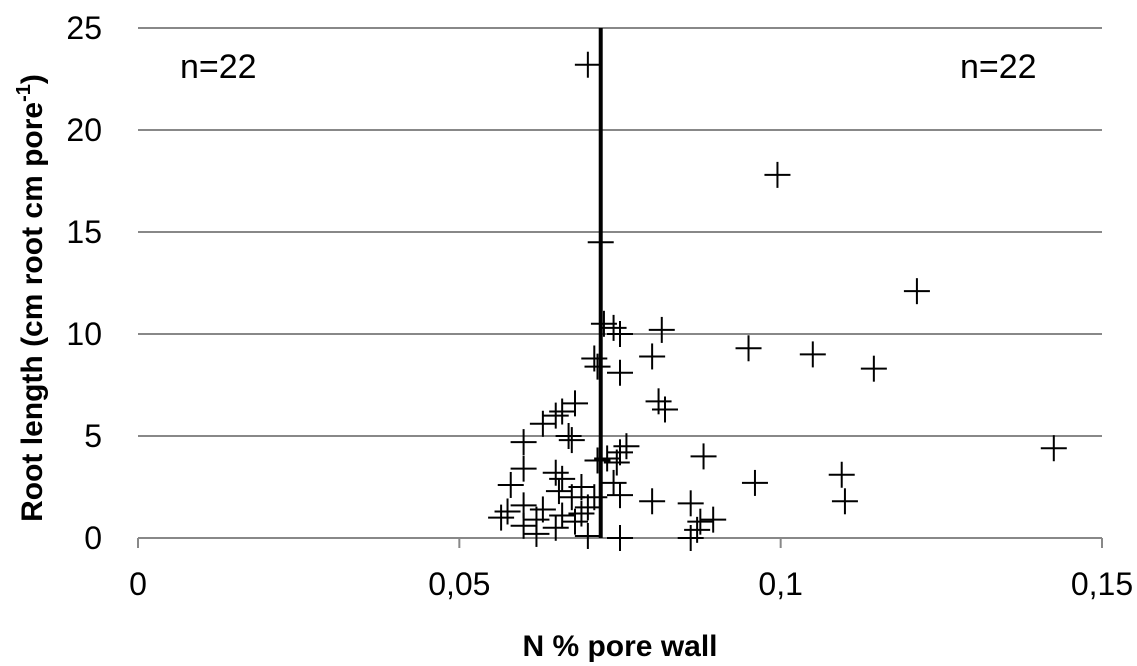  Describe the element at coordinates (32, 79) in the screenshot. I see `y-axis-title-end: )` at that location.